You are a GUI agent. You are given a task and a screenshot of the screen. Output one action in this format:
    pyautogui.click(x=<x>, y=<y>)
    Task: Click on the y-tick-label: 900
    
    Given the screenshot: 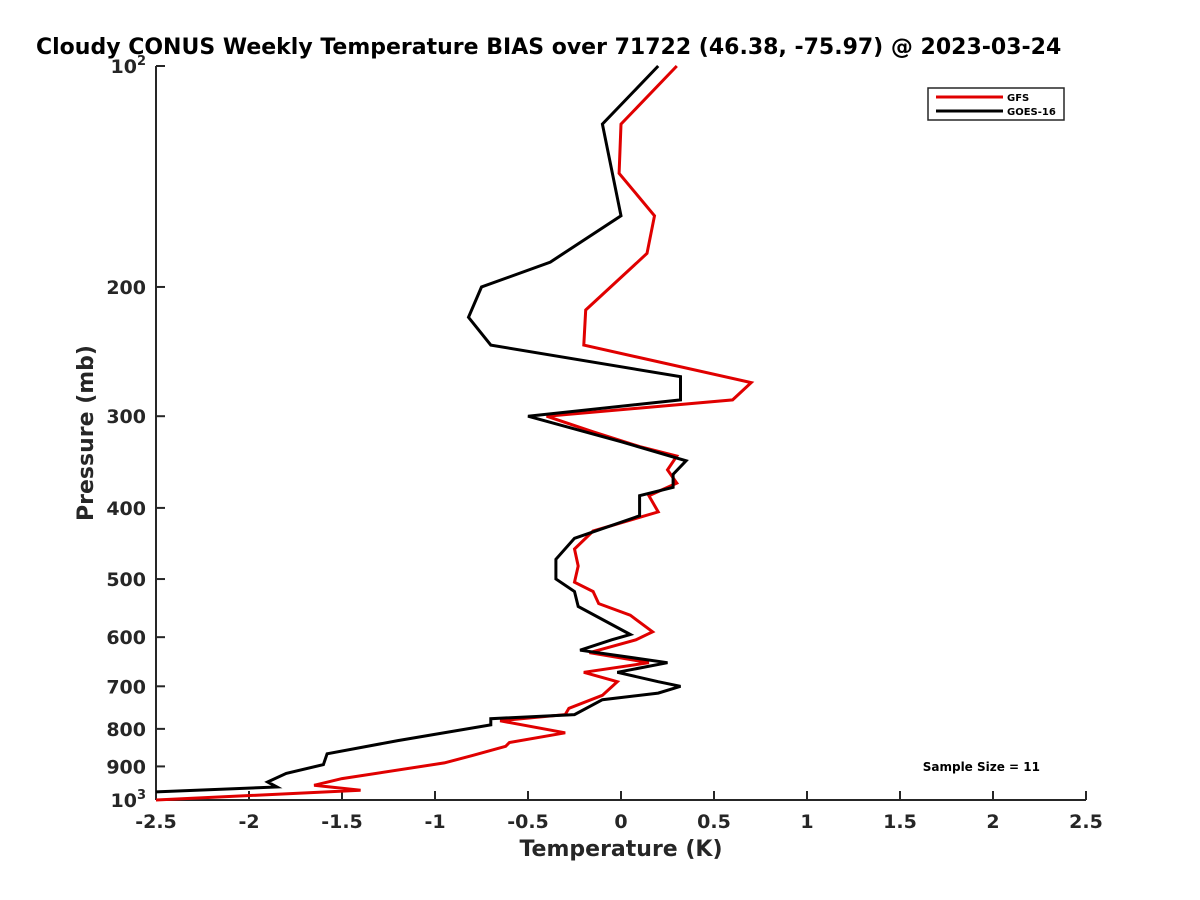 What is the action you would take?
    pyautogui.click(x=126, y=767)
    